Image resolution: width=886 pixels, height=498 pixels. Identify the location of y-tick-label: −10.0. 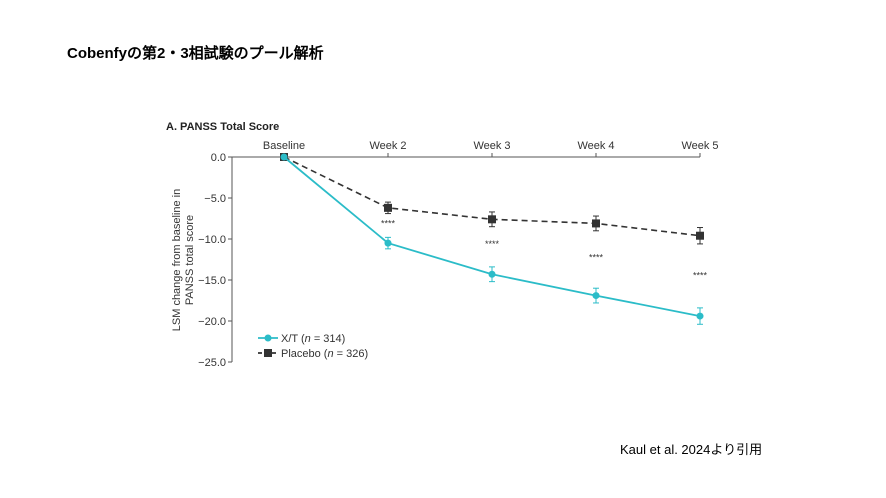
(212, 240).